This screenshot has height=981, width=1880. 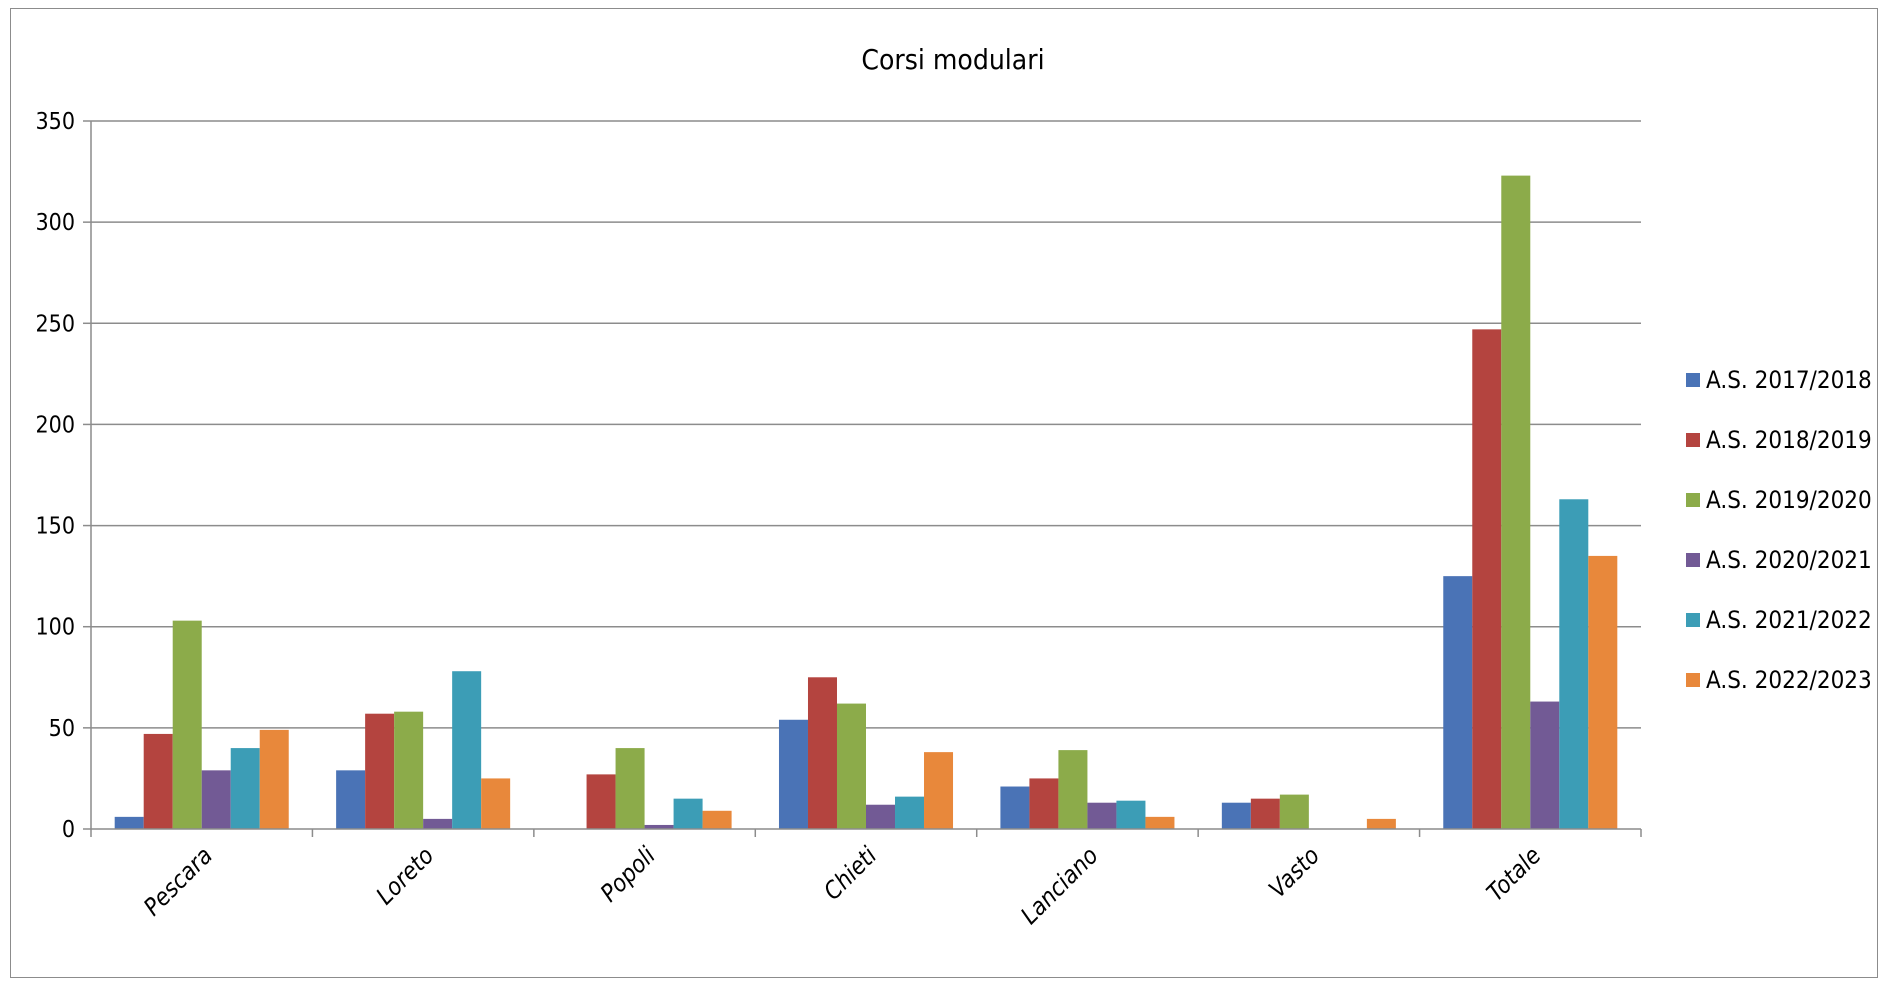 What do you see at coordinates (56, 628) in the screenshot?
I see `y-tick-label: 100` at bounding box center [56, 628].